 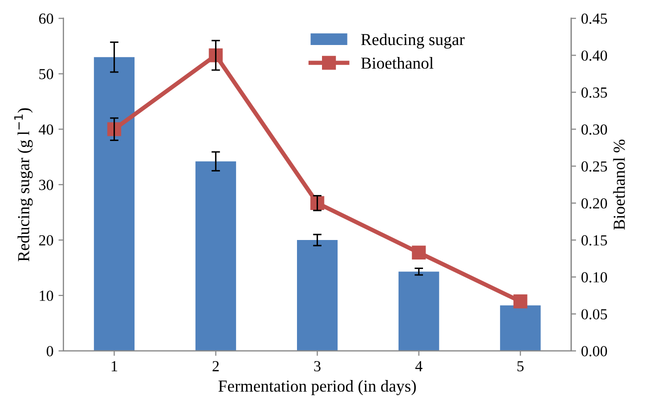 I want to click on y2-tick-label: 0.40, so click(x=594, y=55).